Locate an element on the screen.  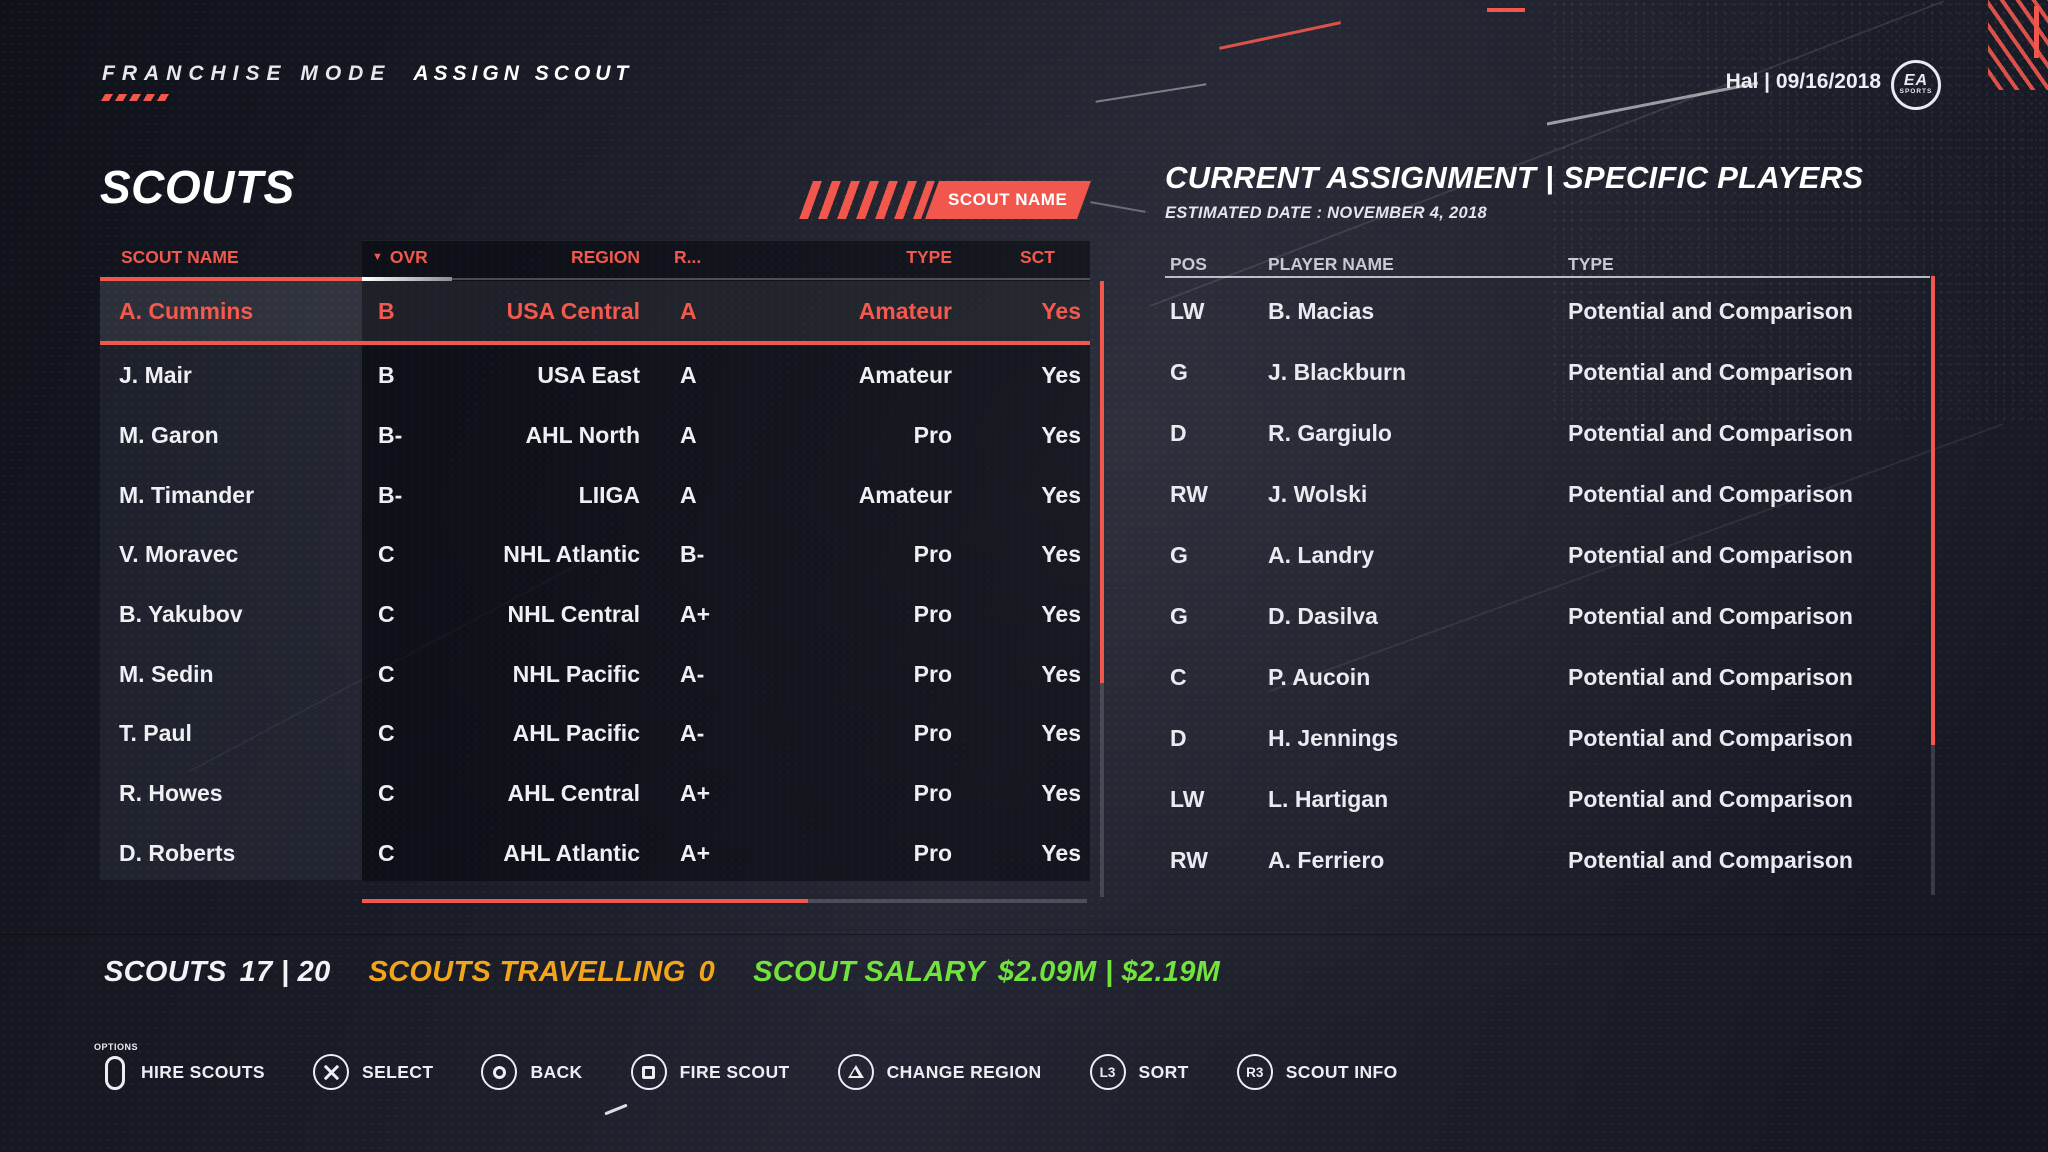
assignment-row: C P. Aucoin Potential and Comparison is located at coordinates (1547, 677).